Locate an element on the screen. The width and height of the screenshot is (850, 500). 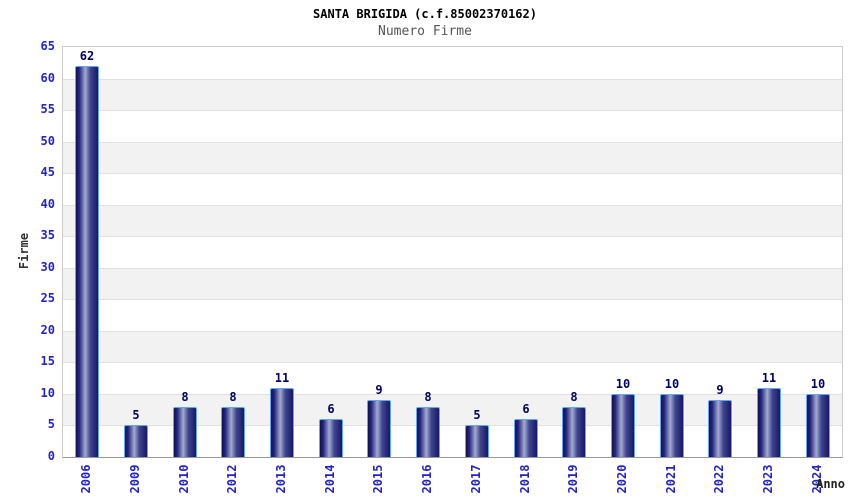
y-tick-label: 15 is located at coordinates (47, 361).